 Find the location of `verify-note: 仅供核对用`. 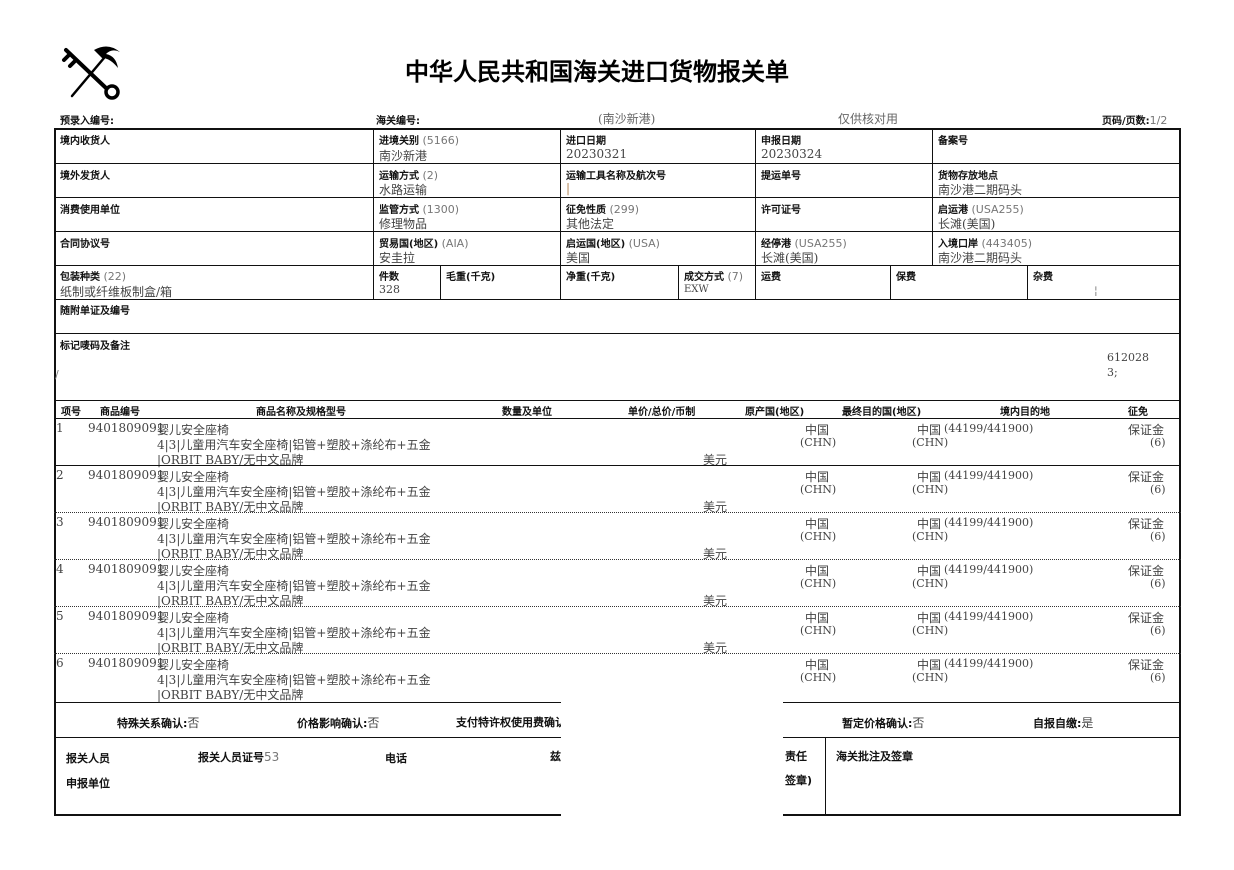

verify-note: 仅供核对用 is located at coordinates (868, 119).